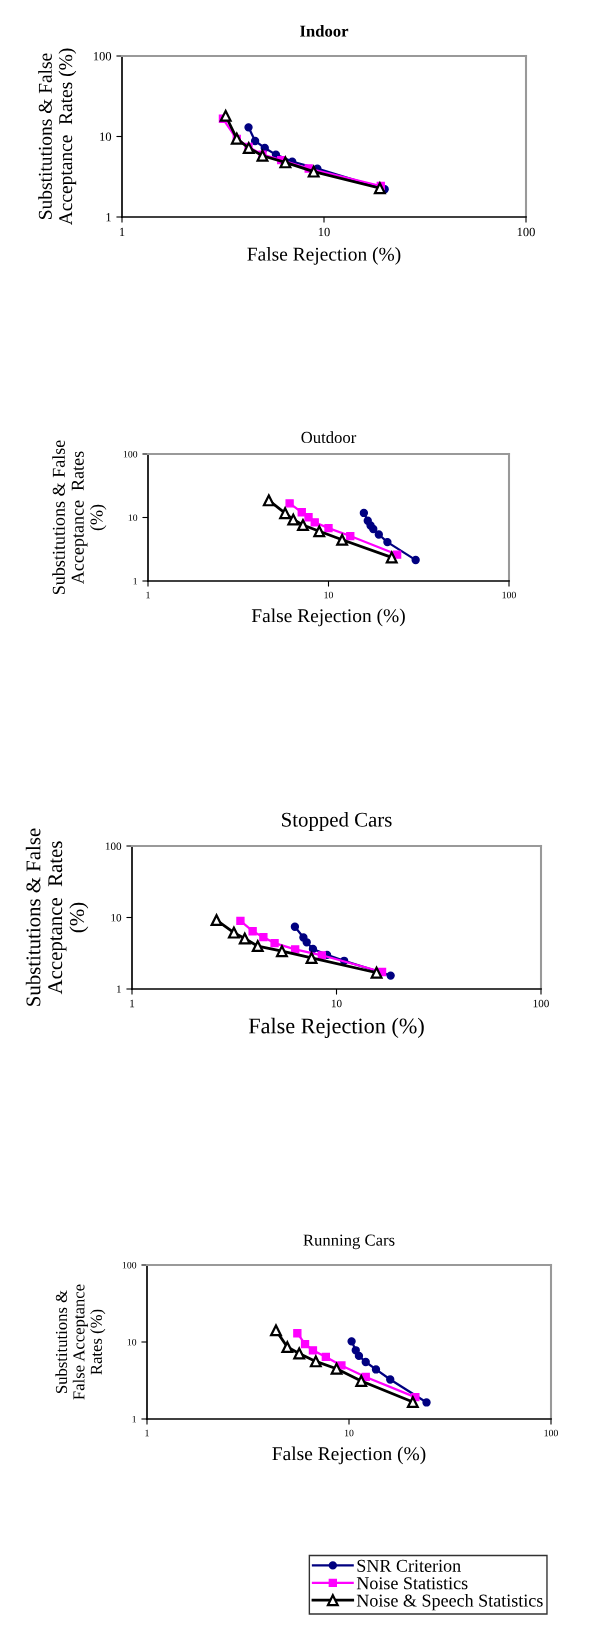 This screenshot has width=591, height=1627. Describe the element at coordinates (412, 1583) in the screenshot. I see `legend-label: Noise Statistics` at that location.